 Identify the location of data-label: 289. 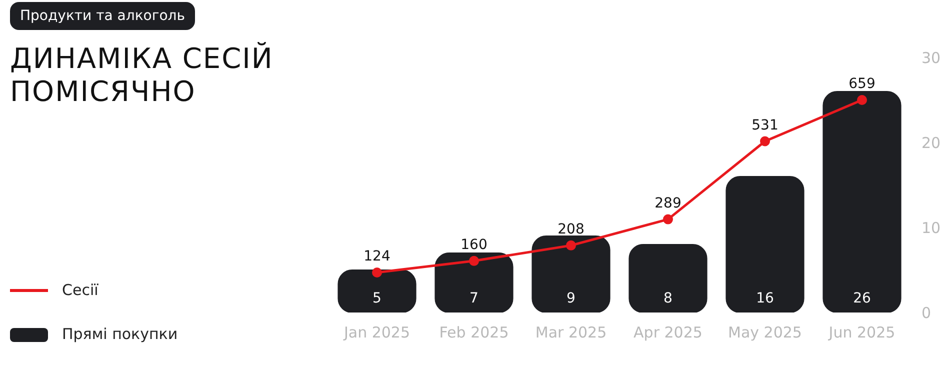
(668, 203).